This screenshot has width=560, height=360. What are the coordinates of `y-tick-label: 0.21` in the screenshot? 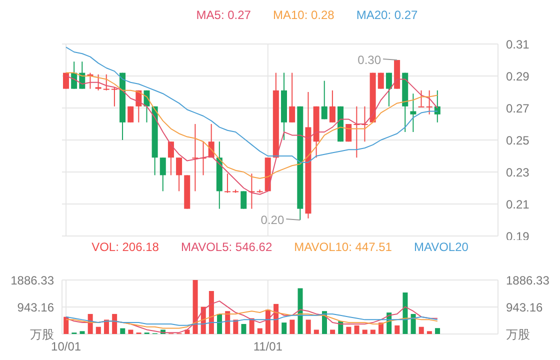 It's located at (518, 204).